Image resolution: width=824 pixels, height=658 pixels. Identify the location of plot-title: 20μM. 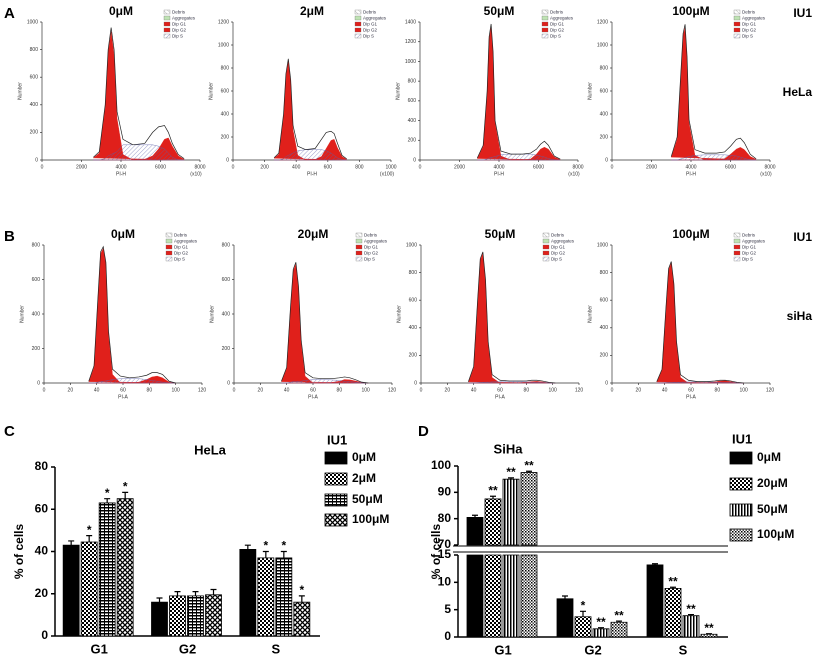
(313, 234).